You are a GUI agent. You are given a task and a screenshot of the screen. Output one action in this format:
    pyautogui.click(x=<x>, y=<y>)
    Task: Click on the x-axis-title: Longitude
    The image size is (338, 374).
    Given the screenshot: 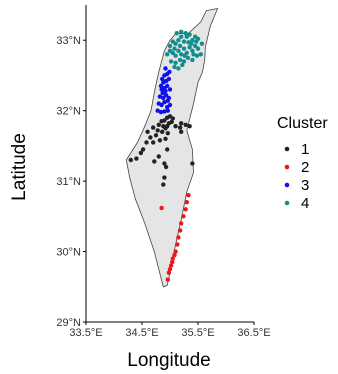 What is the action you would take?
    pyautogui.click(x=168, y=360)
    